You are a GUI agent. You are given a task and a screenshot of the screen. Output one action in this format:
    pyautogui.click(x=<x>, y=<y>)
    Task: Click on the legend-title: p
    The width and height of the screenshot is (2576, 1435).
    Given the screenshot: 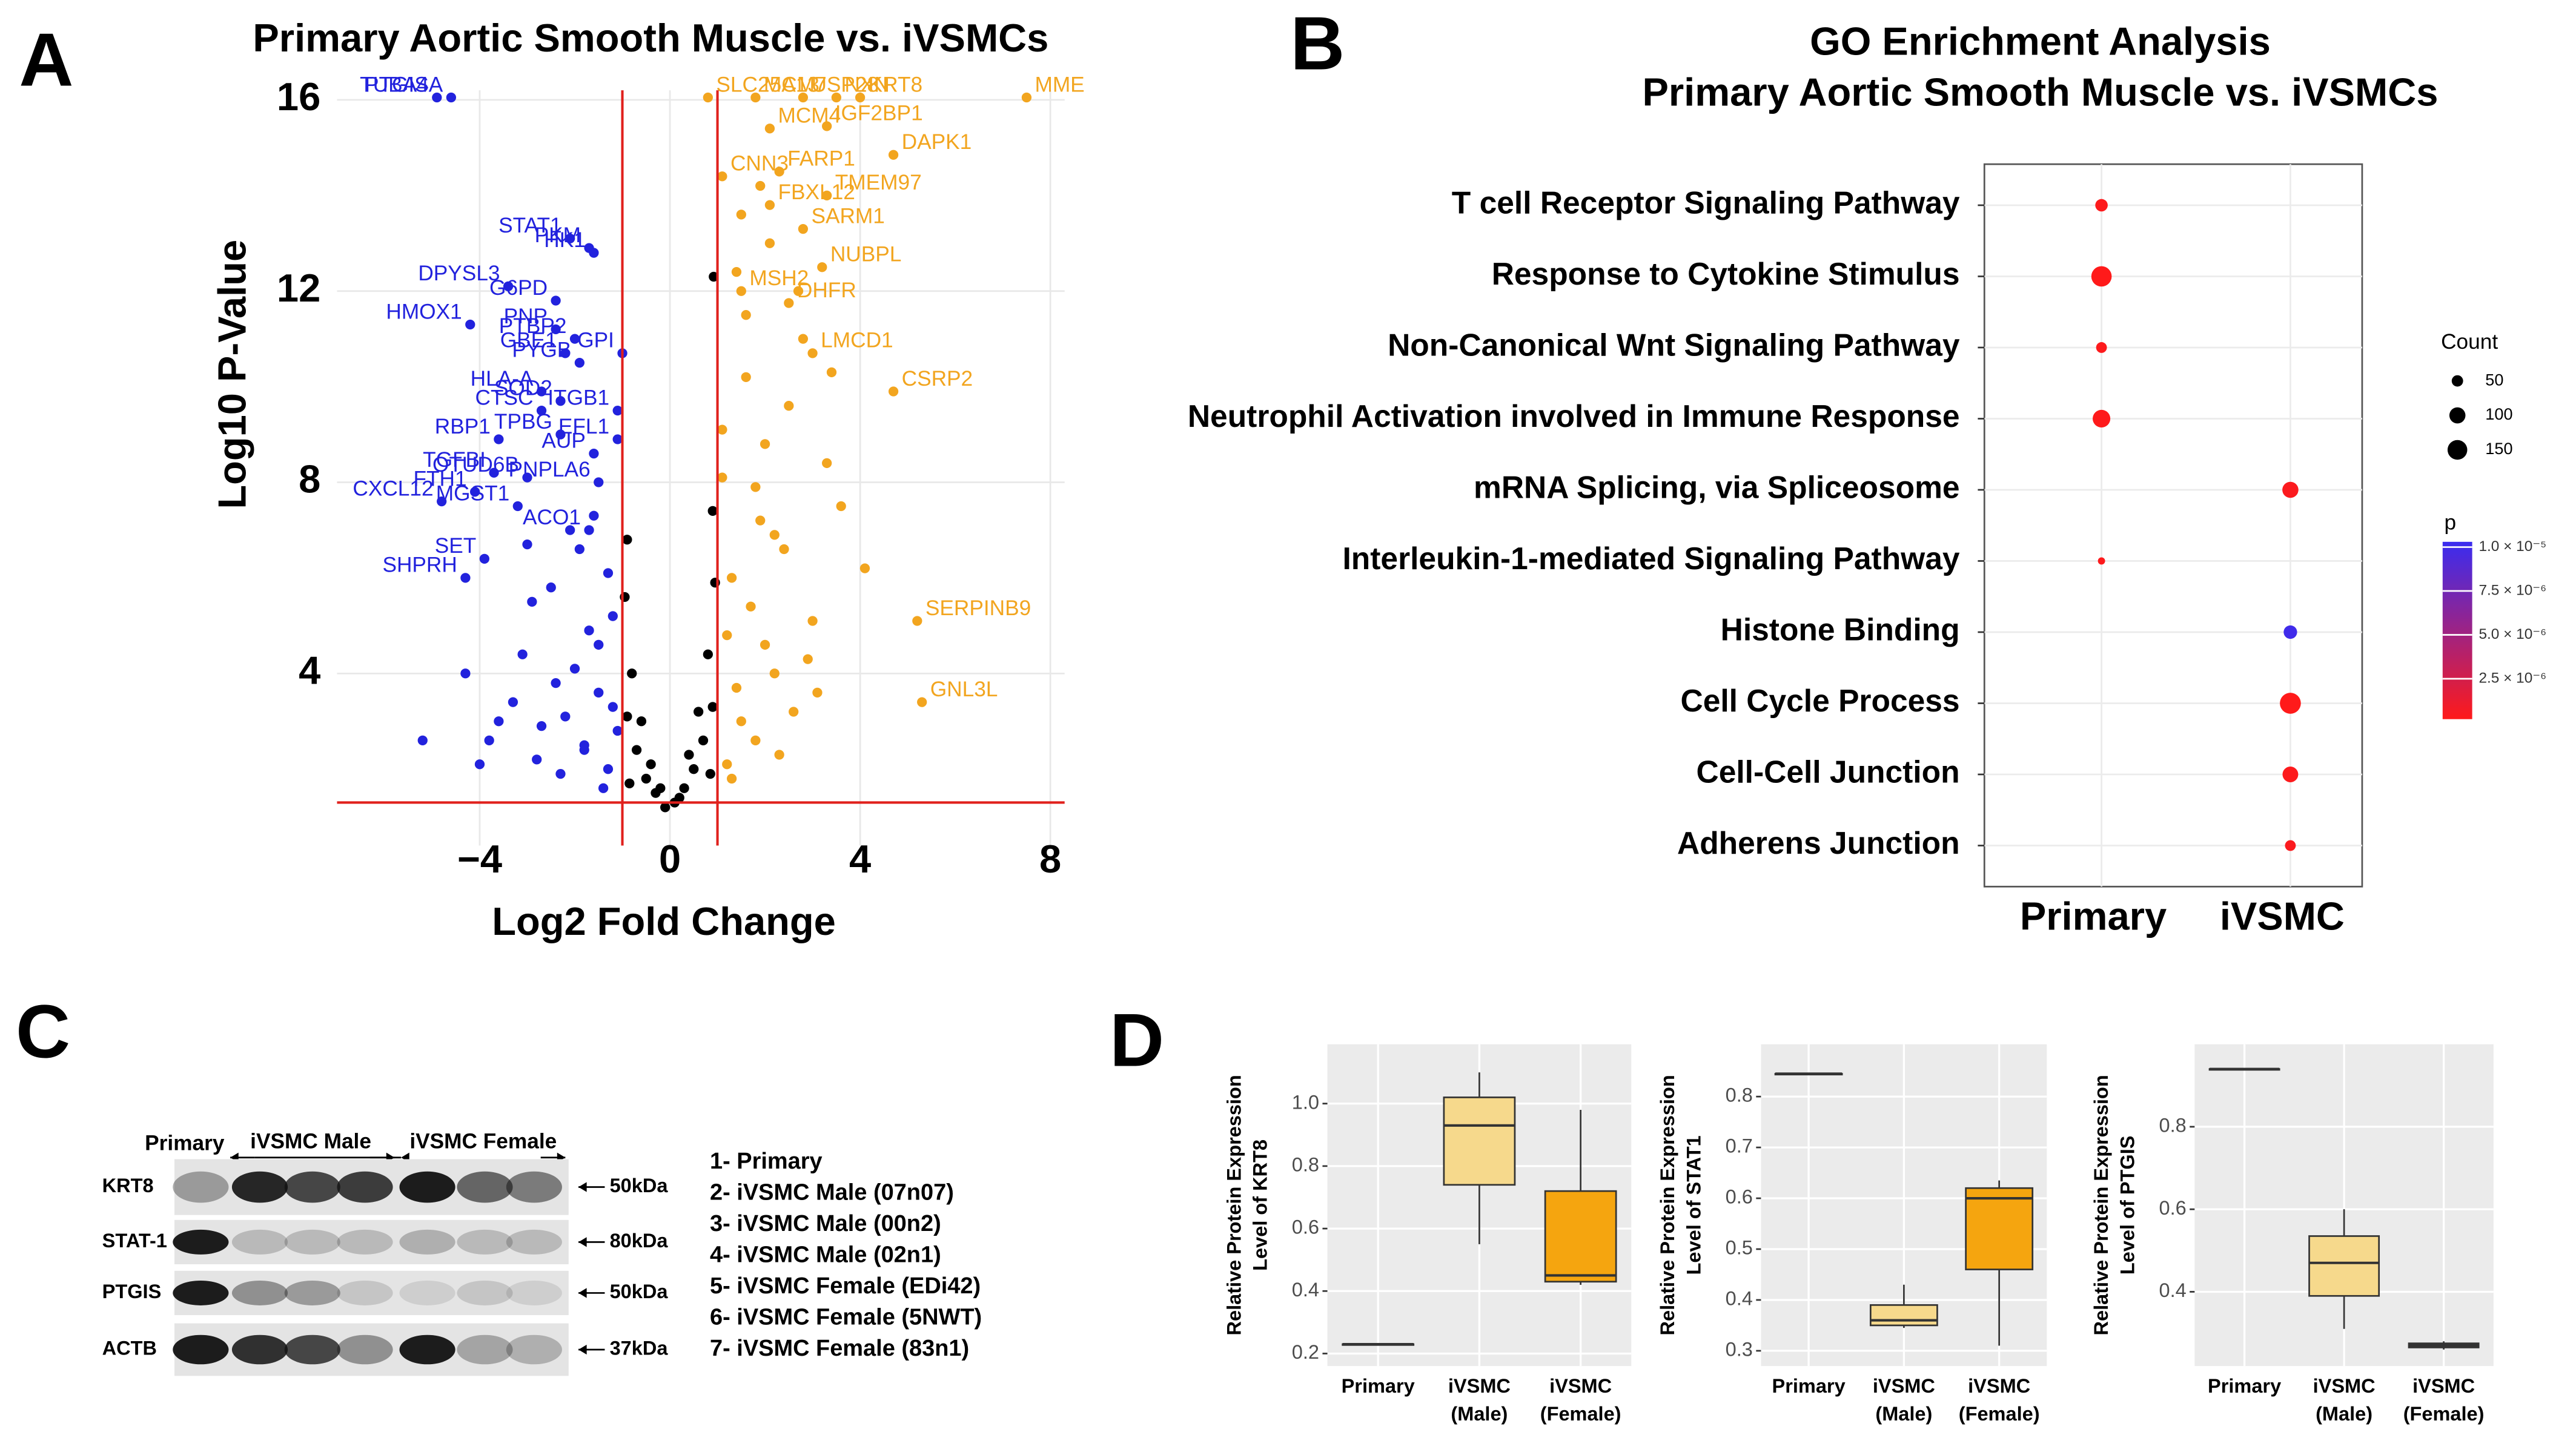 What is the action you would take?
    pyautogui.click(x=2451, y=522)
    